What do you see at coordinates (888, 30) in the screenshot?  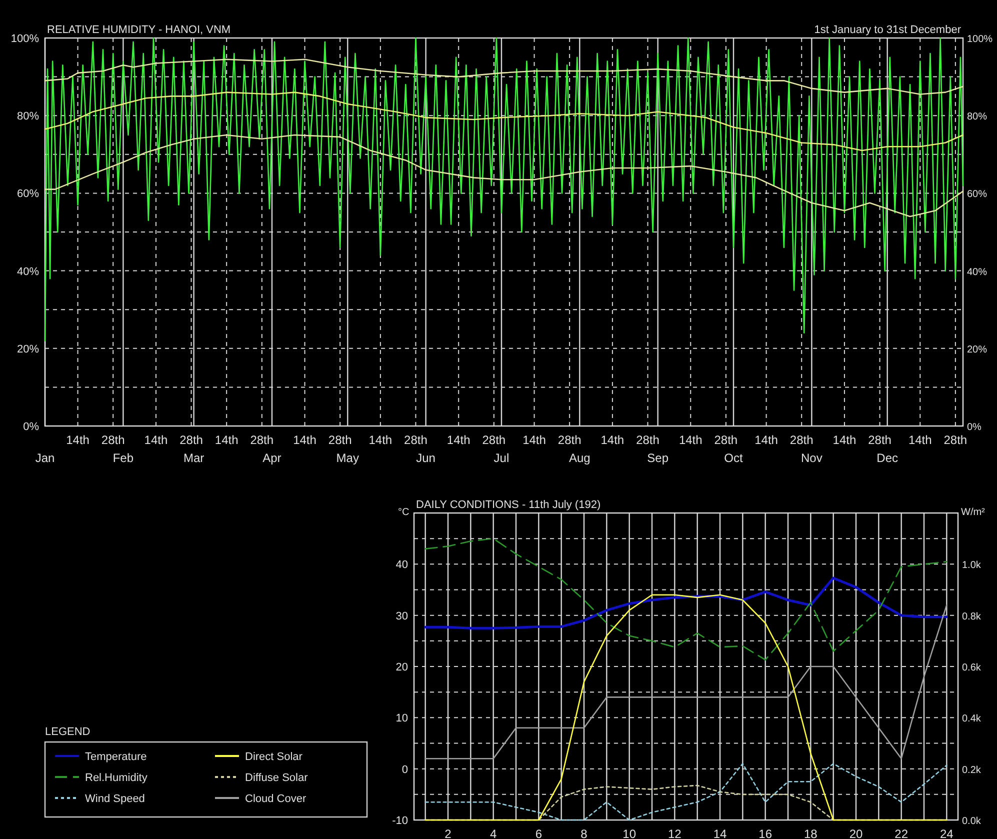 I see `chart-subtitle: 1st January to 31st December` at bounding box center [888, 30].